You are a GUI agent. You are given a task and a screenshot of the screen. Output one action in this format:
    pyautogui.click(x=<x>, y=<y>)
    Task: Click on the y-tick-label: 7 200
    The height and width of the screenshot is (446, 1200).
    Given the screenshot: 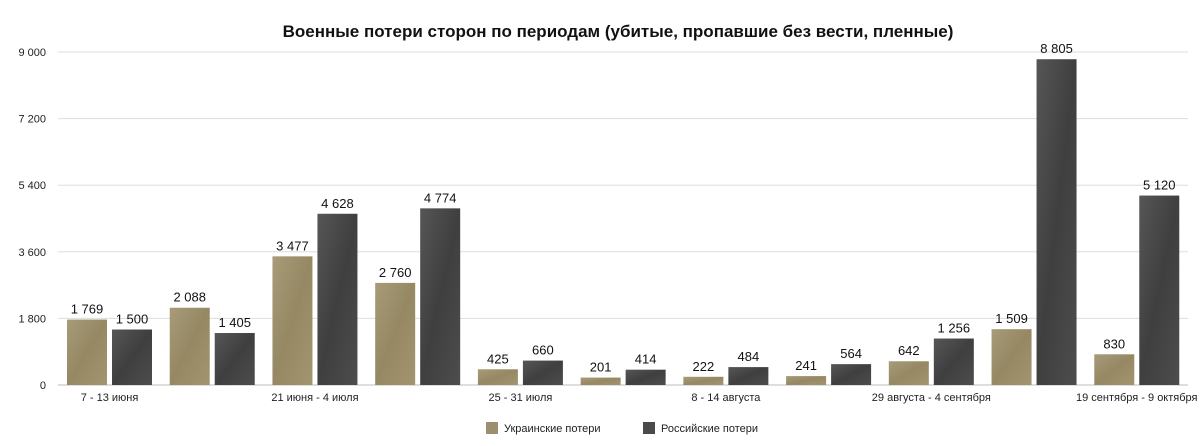 What is the action you would take?
    pyautogui.click(x=32, y=120)
    